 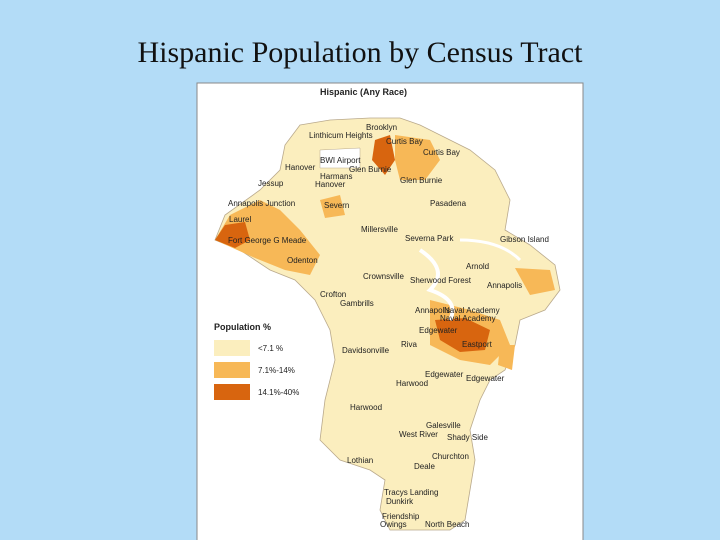 What do you see at coordinates (400, 501) in the screenshot?
I see `place-label: Dunkirk` at bounding box center [400, 501].